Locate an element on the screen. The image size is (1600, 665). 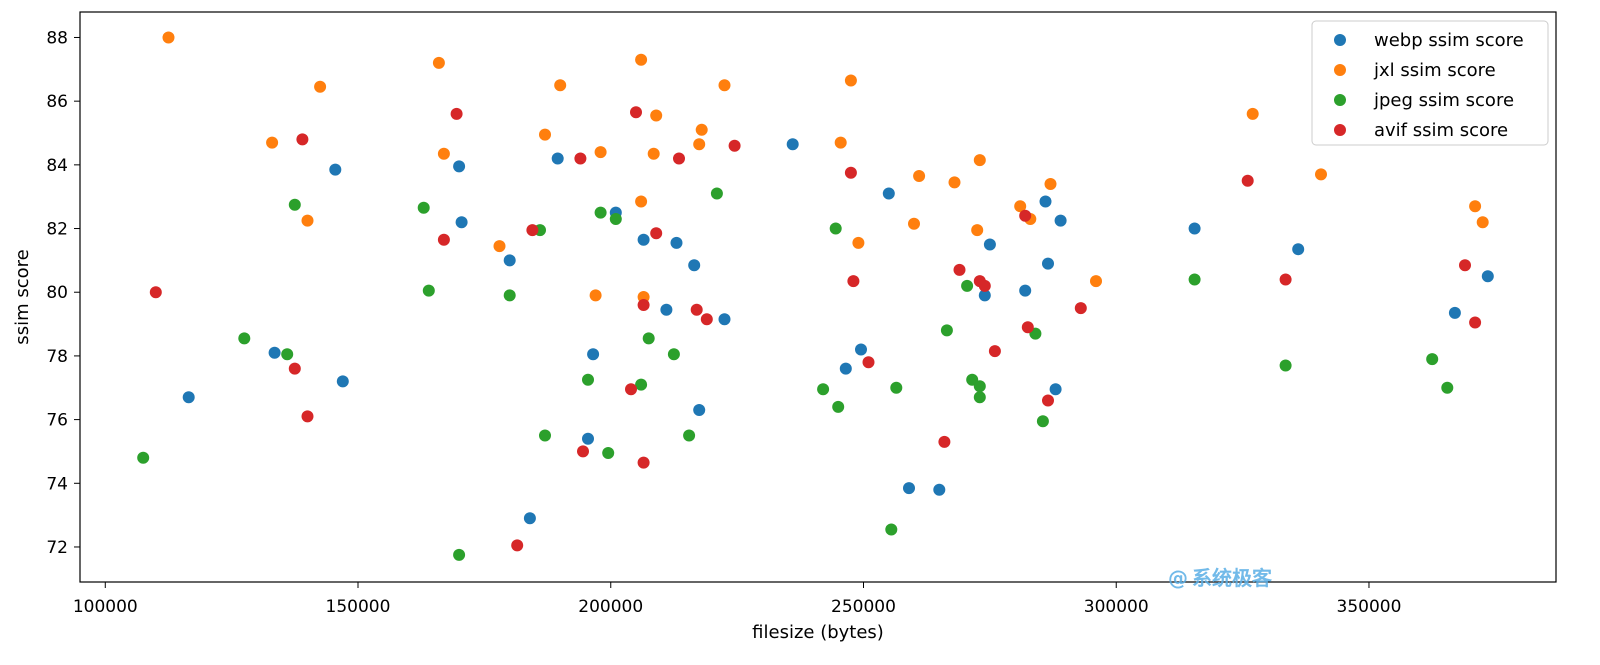
x-tick-label: 350000 is located at coordinates (1369, 607).